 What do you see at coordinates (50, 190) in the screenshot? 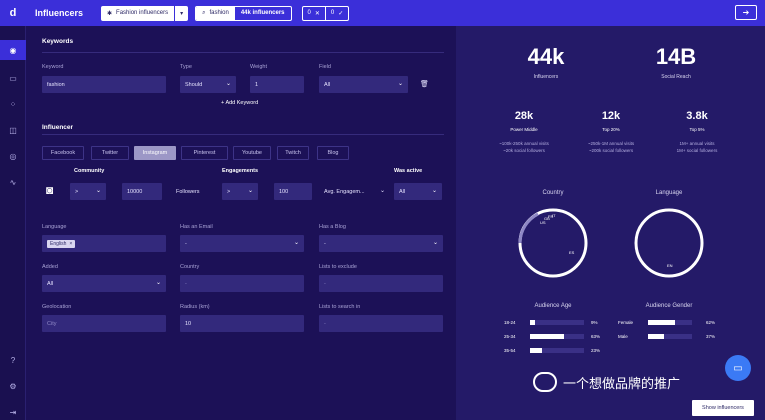
I see `instagram-icon: ◙` at bounding box center [50, 190].